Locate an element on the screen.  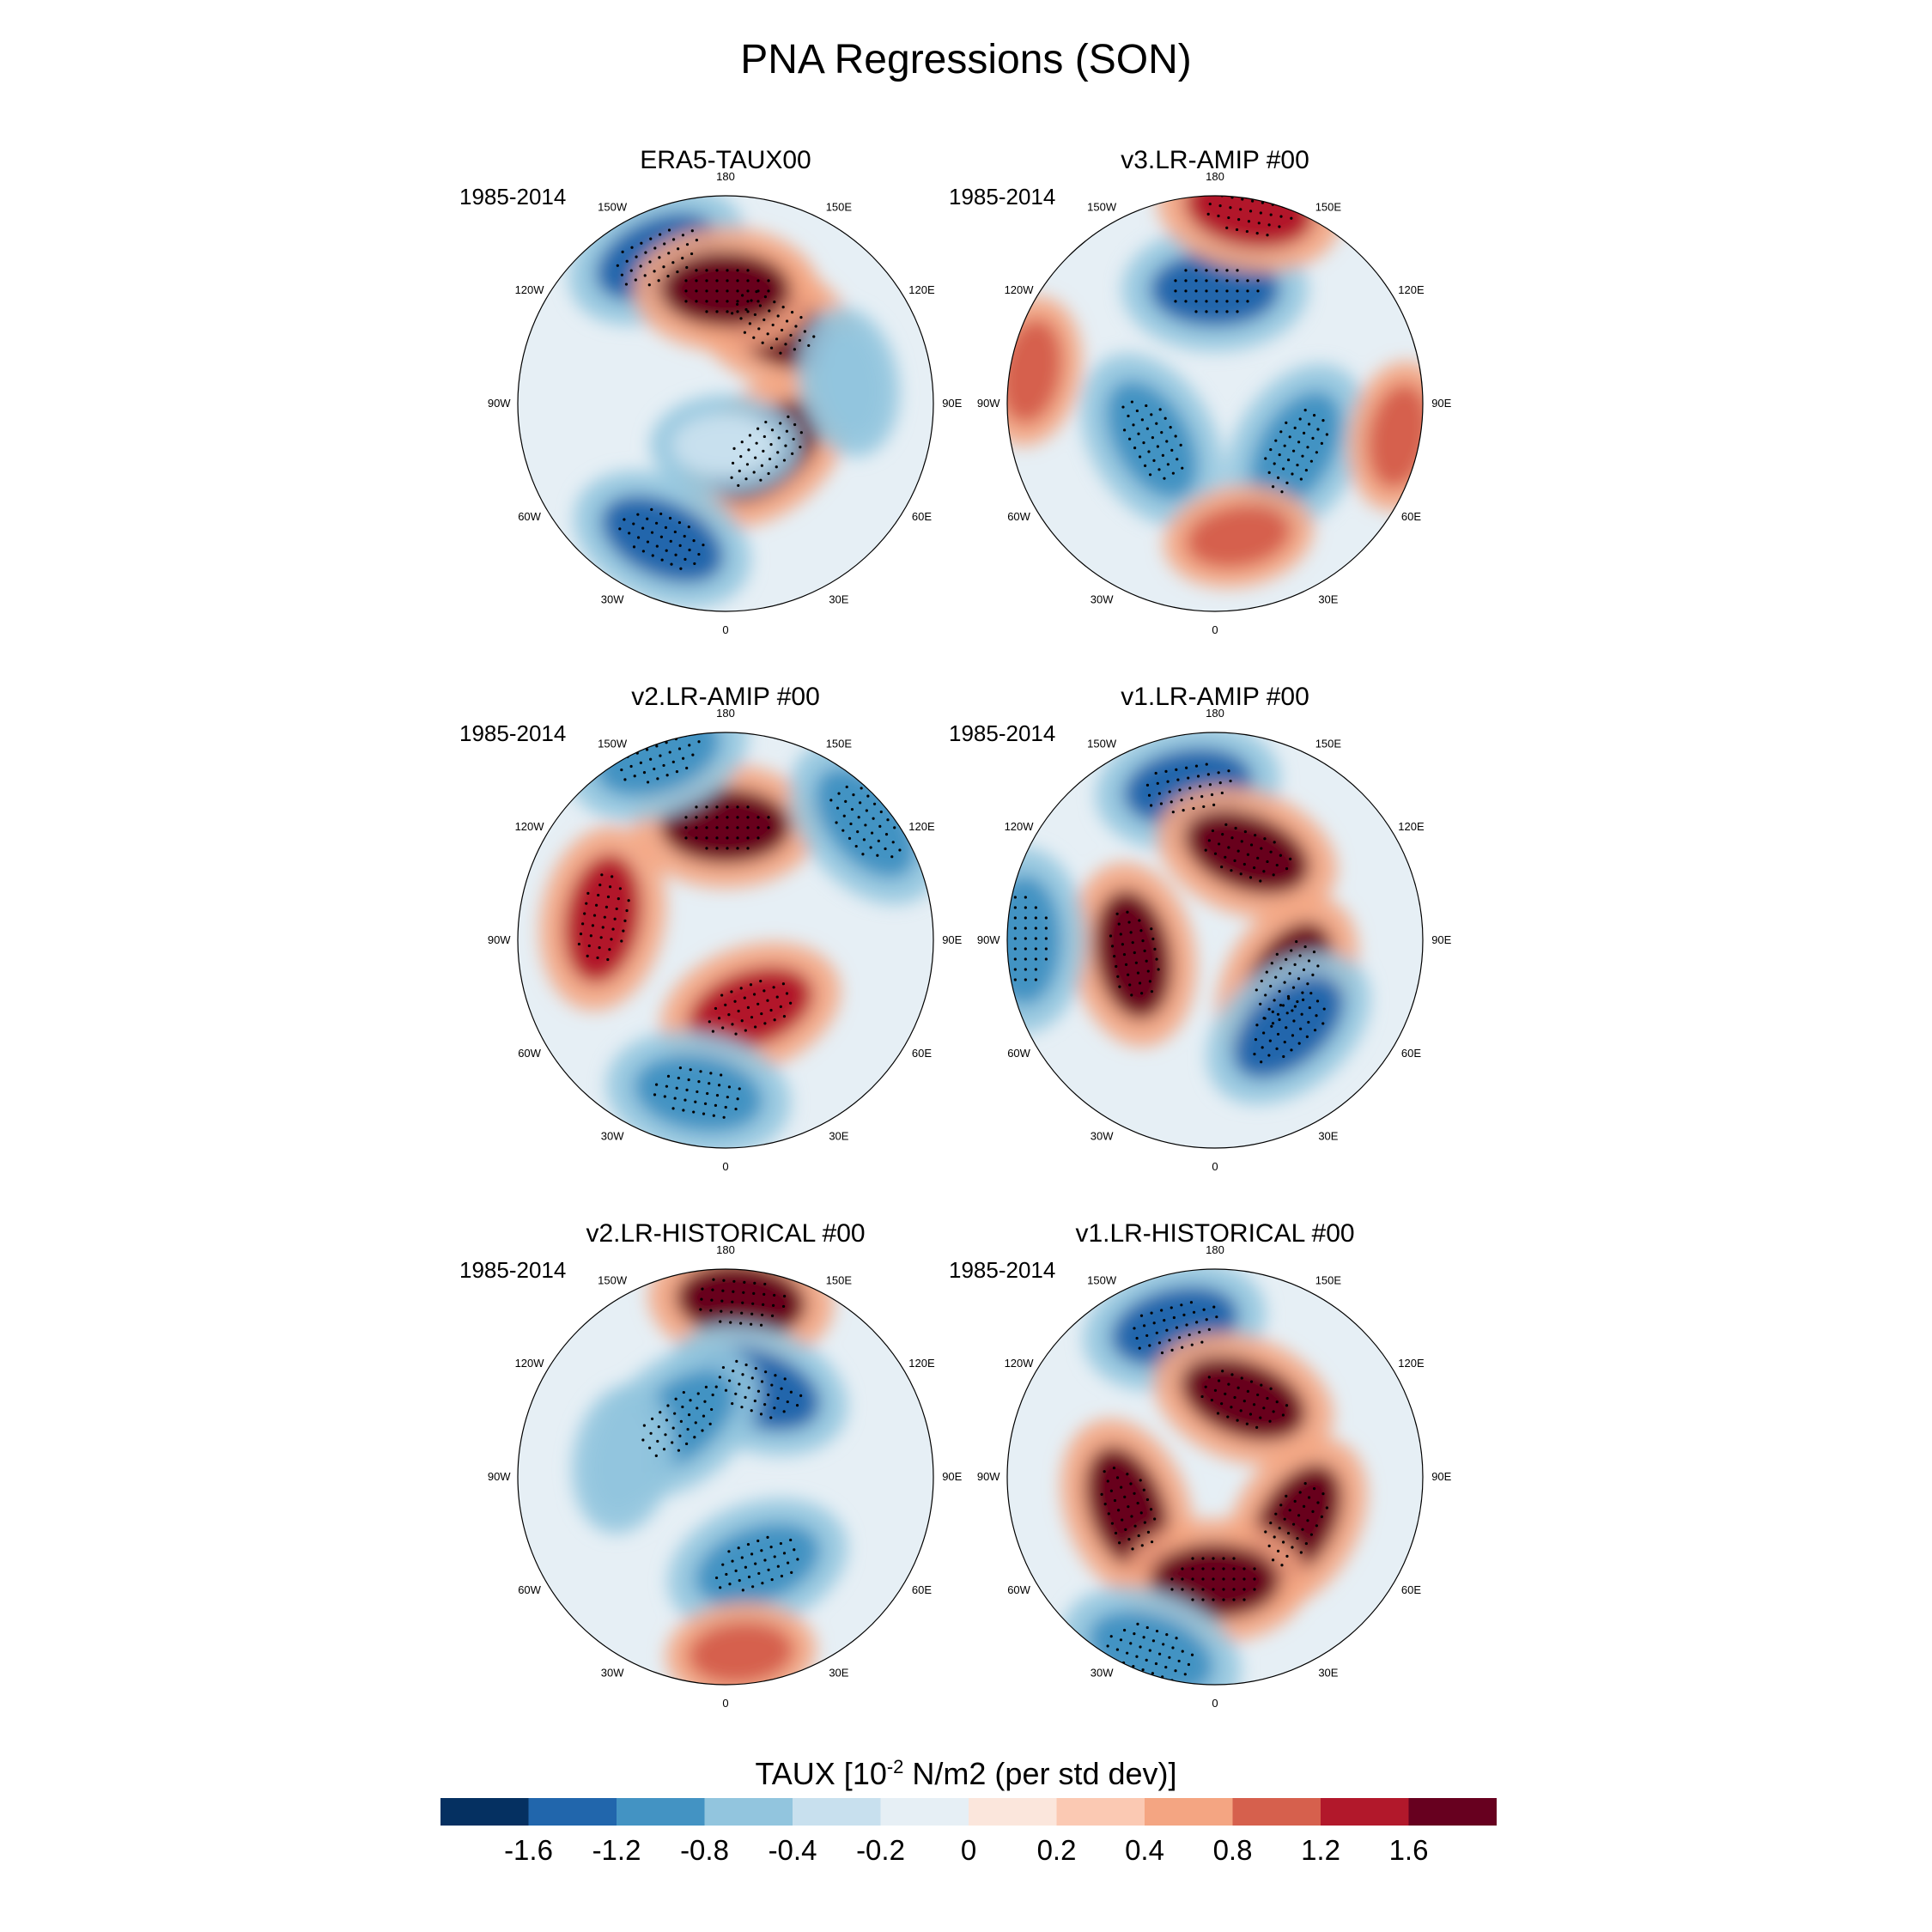
colorbar-swatch is located at coordinates (485, 1812).